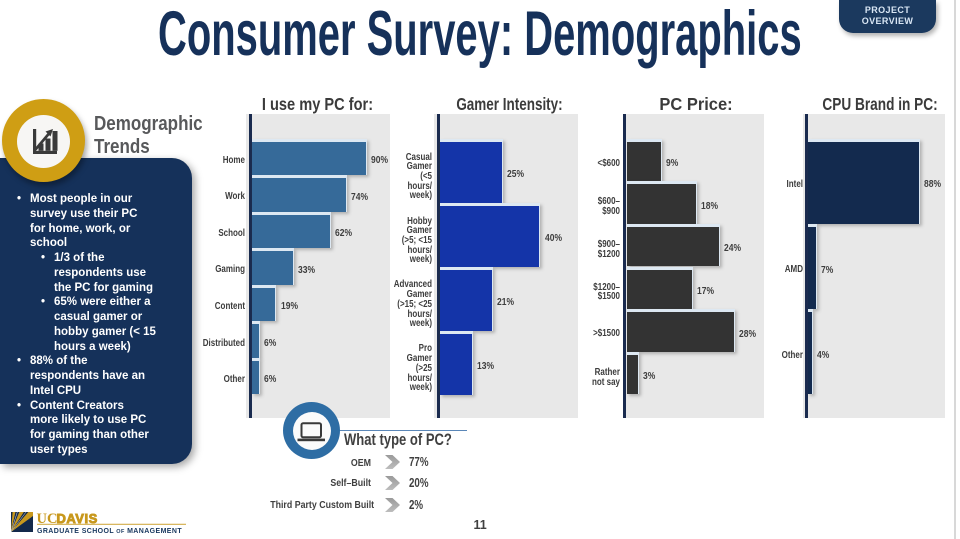 The image size is (960, 539). Describe the element at coordinates (109, 531) in the screenshot. I see `svg-text: GRADUATE SCHOOL OF MANAGEMENT` at that location.